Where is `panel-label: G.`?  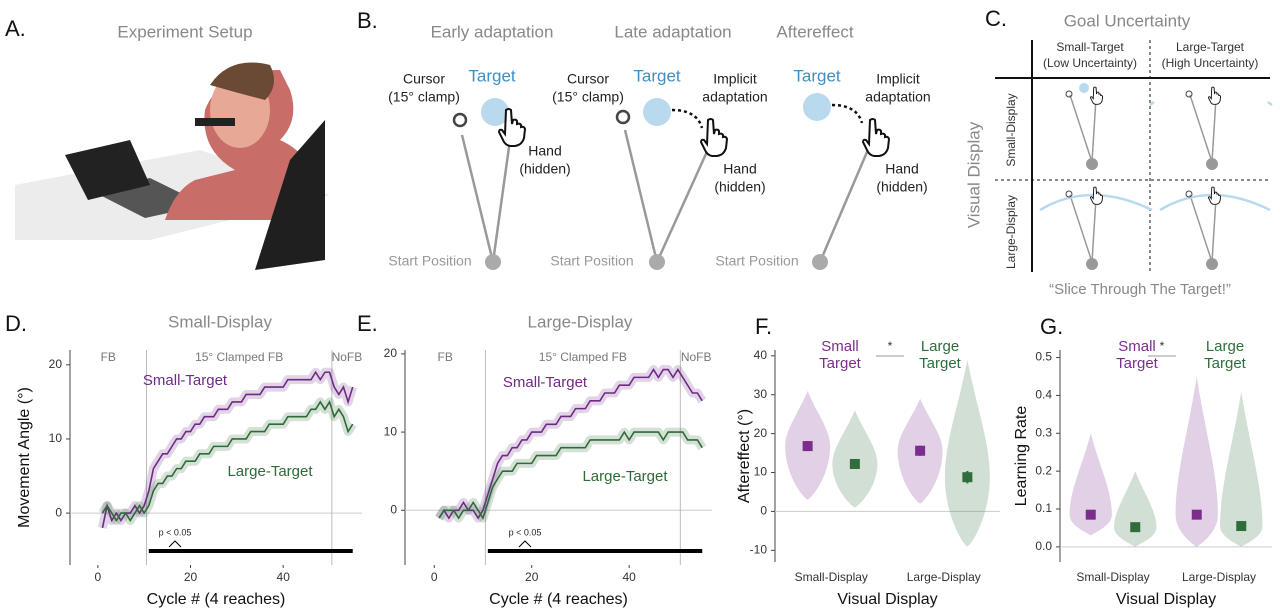
panel-label: G. is located at coordinates (1051, 326).